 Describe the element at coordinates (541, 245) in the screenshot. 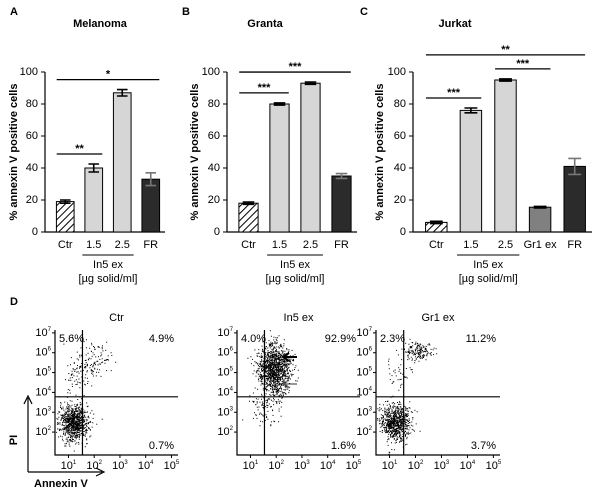

I see `x-tick-label: Gr1 ex` at that location.